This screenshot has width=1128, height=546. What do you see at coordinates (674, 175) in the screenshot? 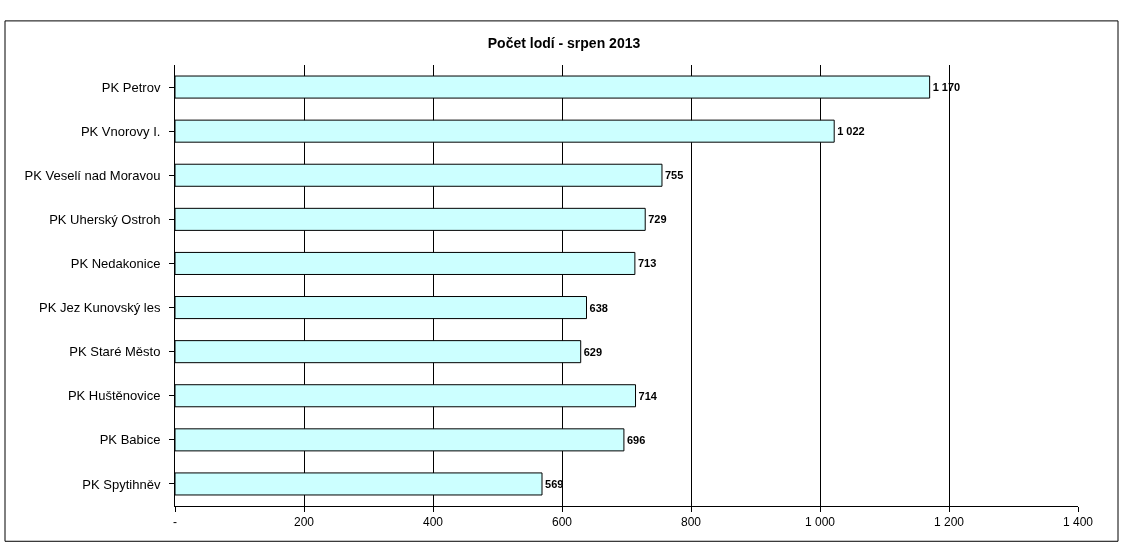
I see `data-label: 755` at bounding box center [674, 175].